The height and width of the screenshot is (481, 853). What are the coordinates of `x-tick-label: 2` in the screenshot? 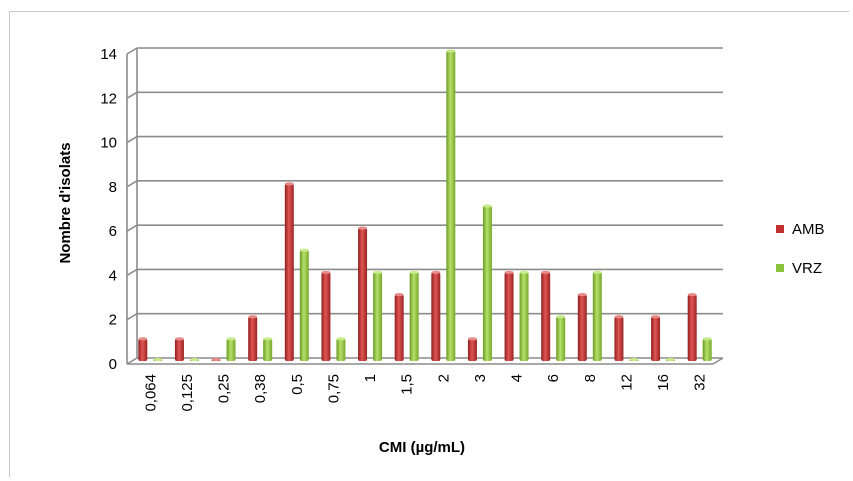 It's located at (443, 378).